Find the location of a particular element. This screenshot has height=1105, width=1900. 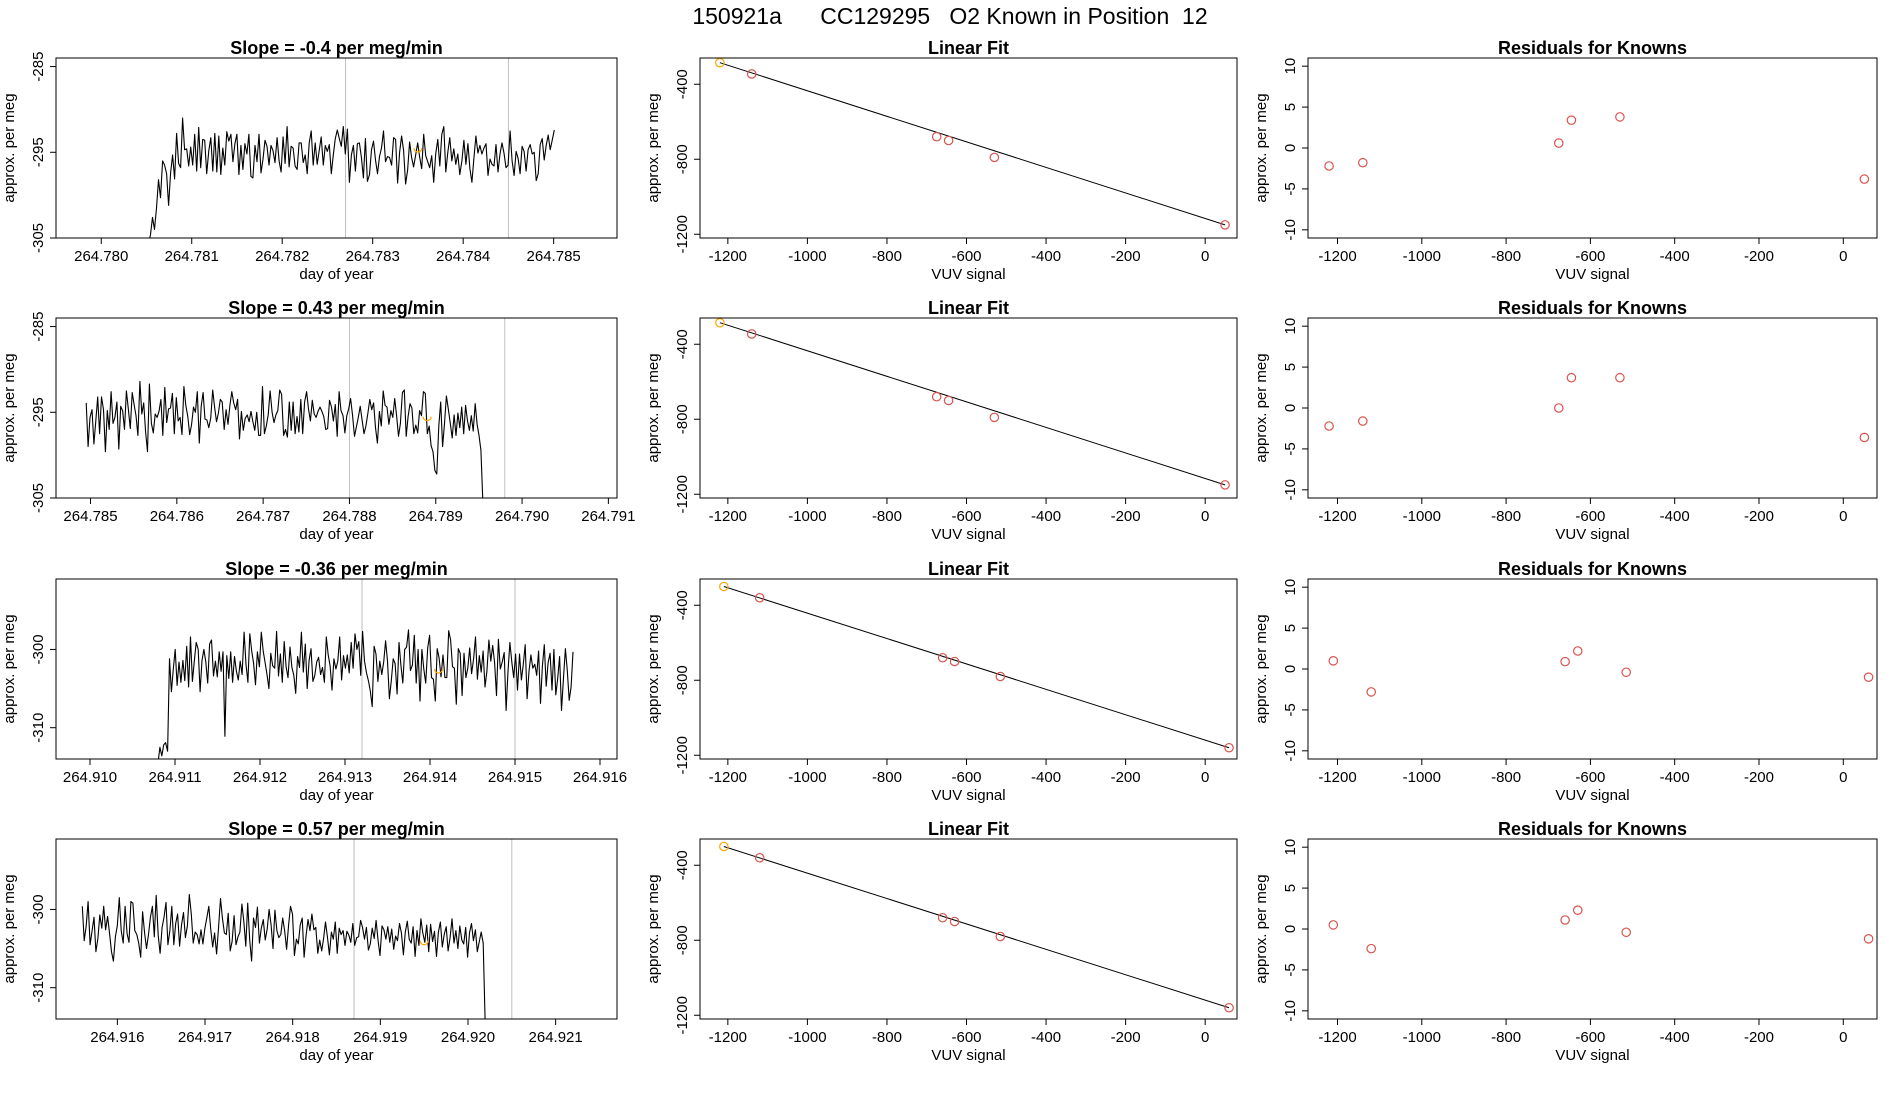

y-tick-label: -285 is located at coordinates (38, 67).